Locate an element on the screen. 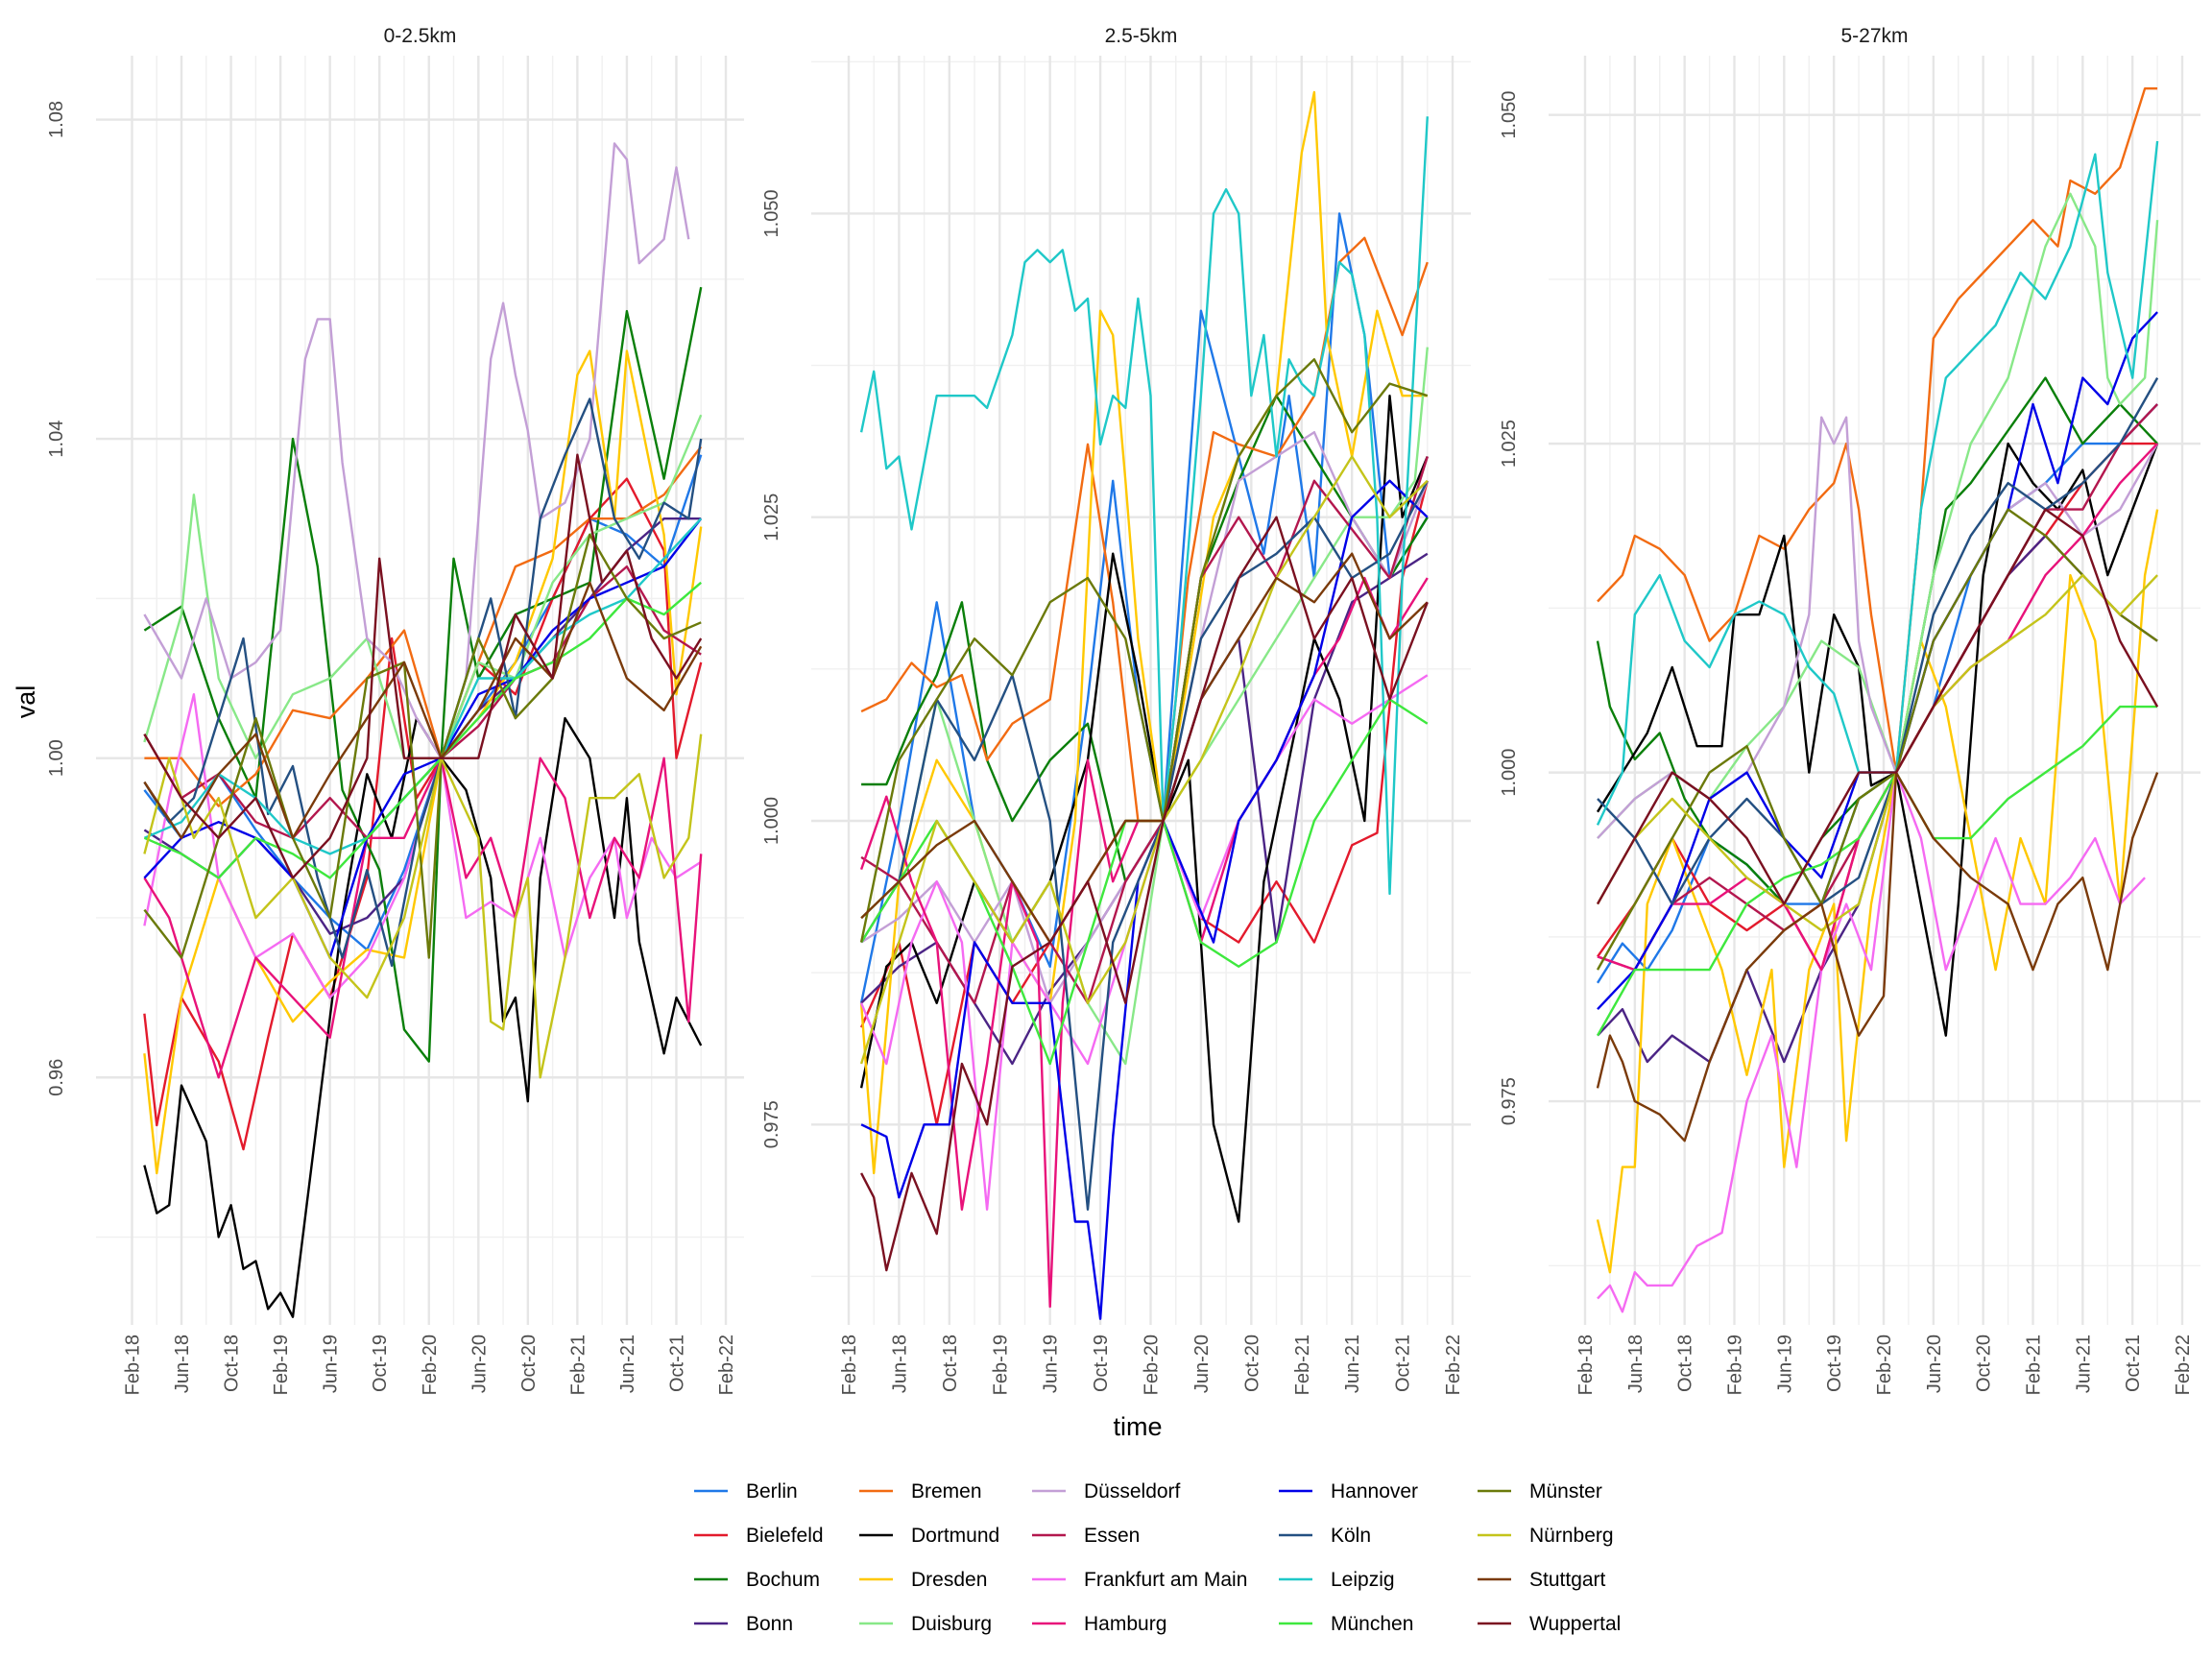  legend-label: Bochum is located at coordinates (783, 1580).